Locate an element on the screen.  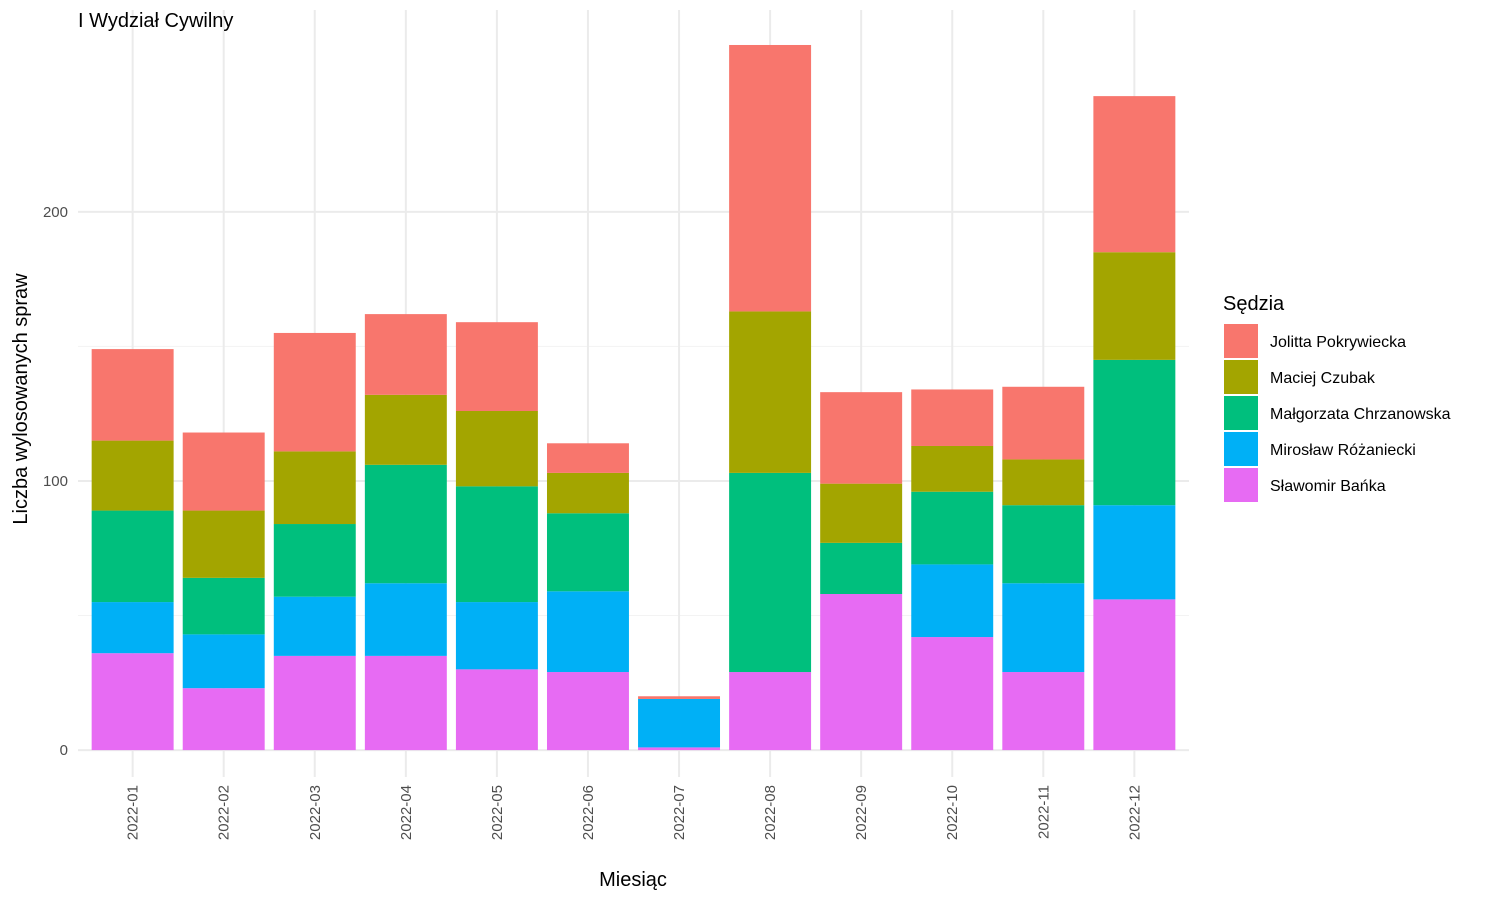
legend-label: Mirosław Różaniecki is located at coordinates (1343, 450).